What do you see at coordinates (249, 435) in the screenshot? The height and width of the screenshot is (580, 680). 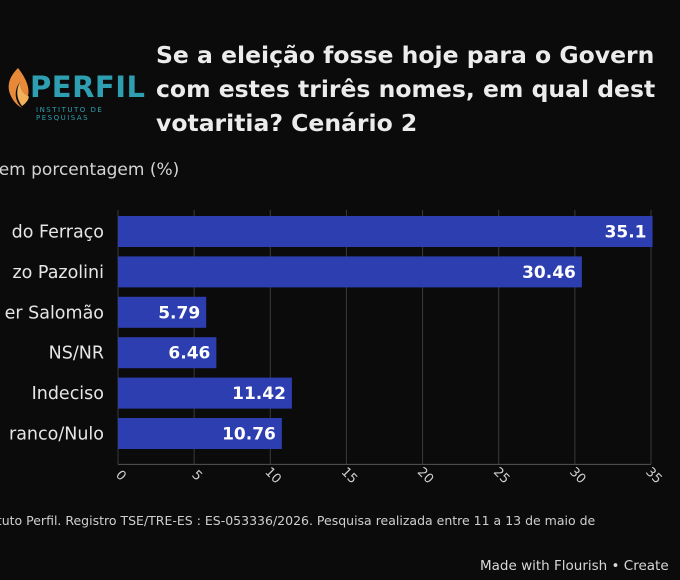 I see `bar-value-label: 10.76` at bounding box center [249, 435].